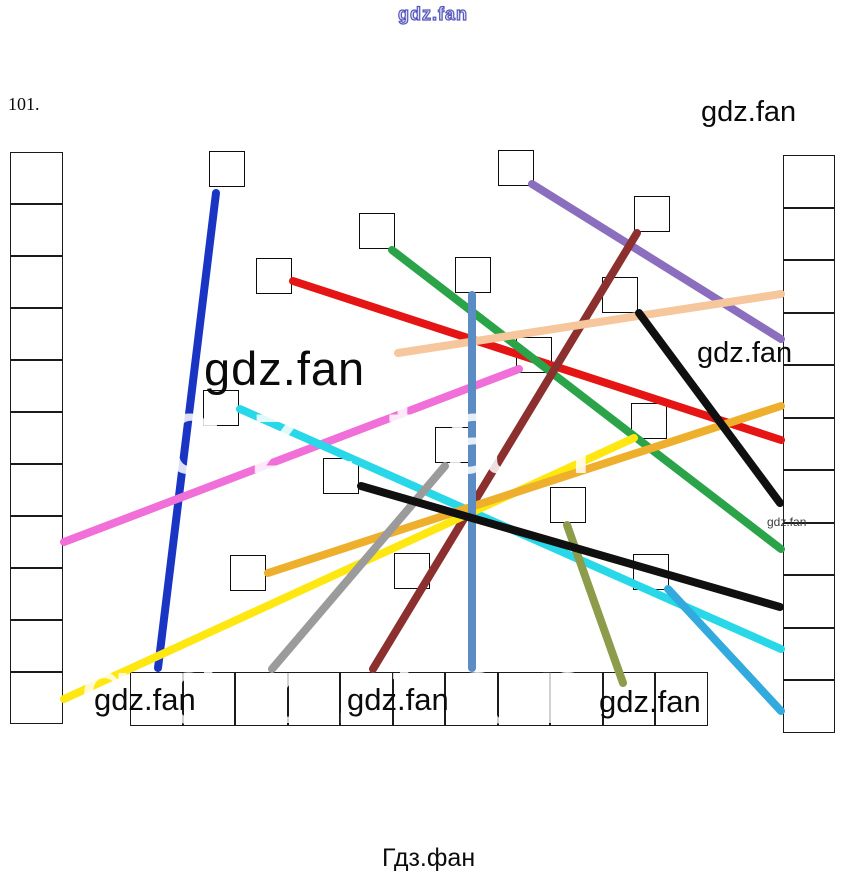 The image size is (867, 881). I want to click on watermark-small-right: gdz.fan, so click(787, 522).